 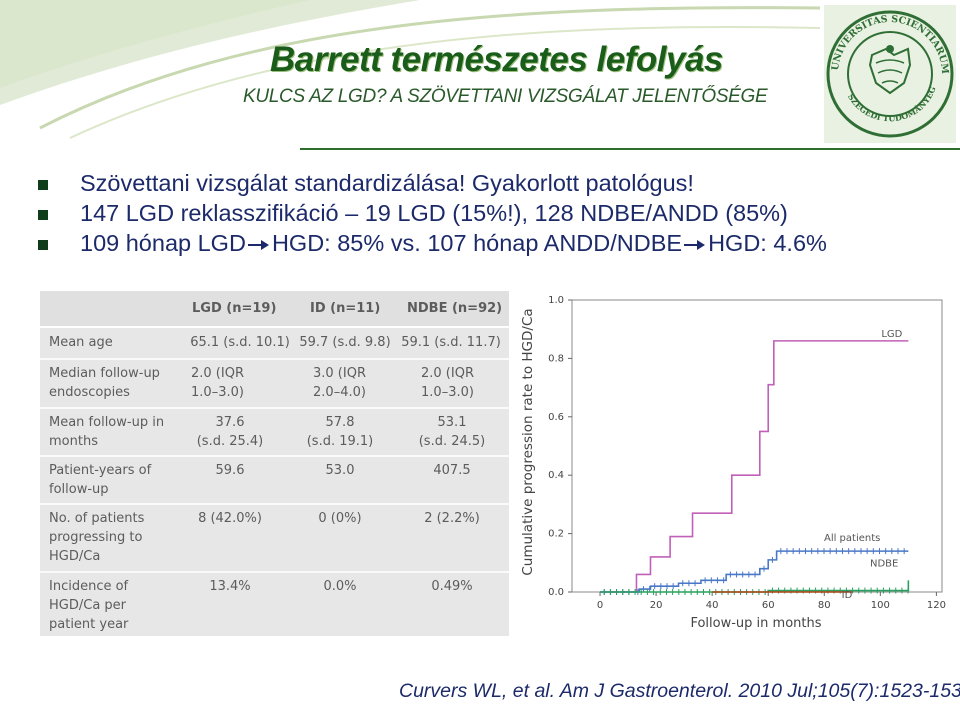 I want to click on table-cell: 53.0, so click(x=340, y=470).